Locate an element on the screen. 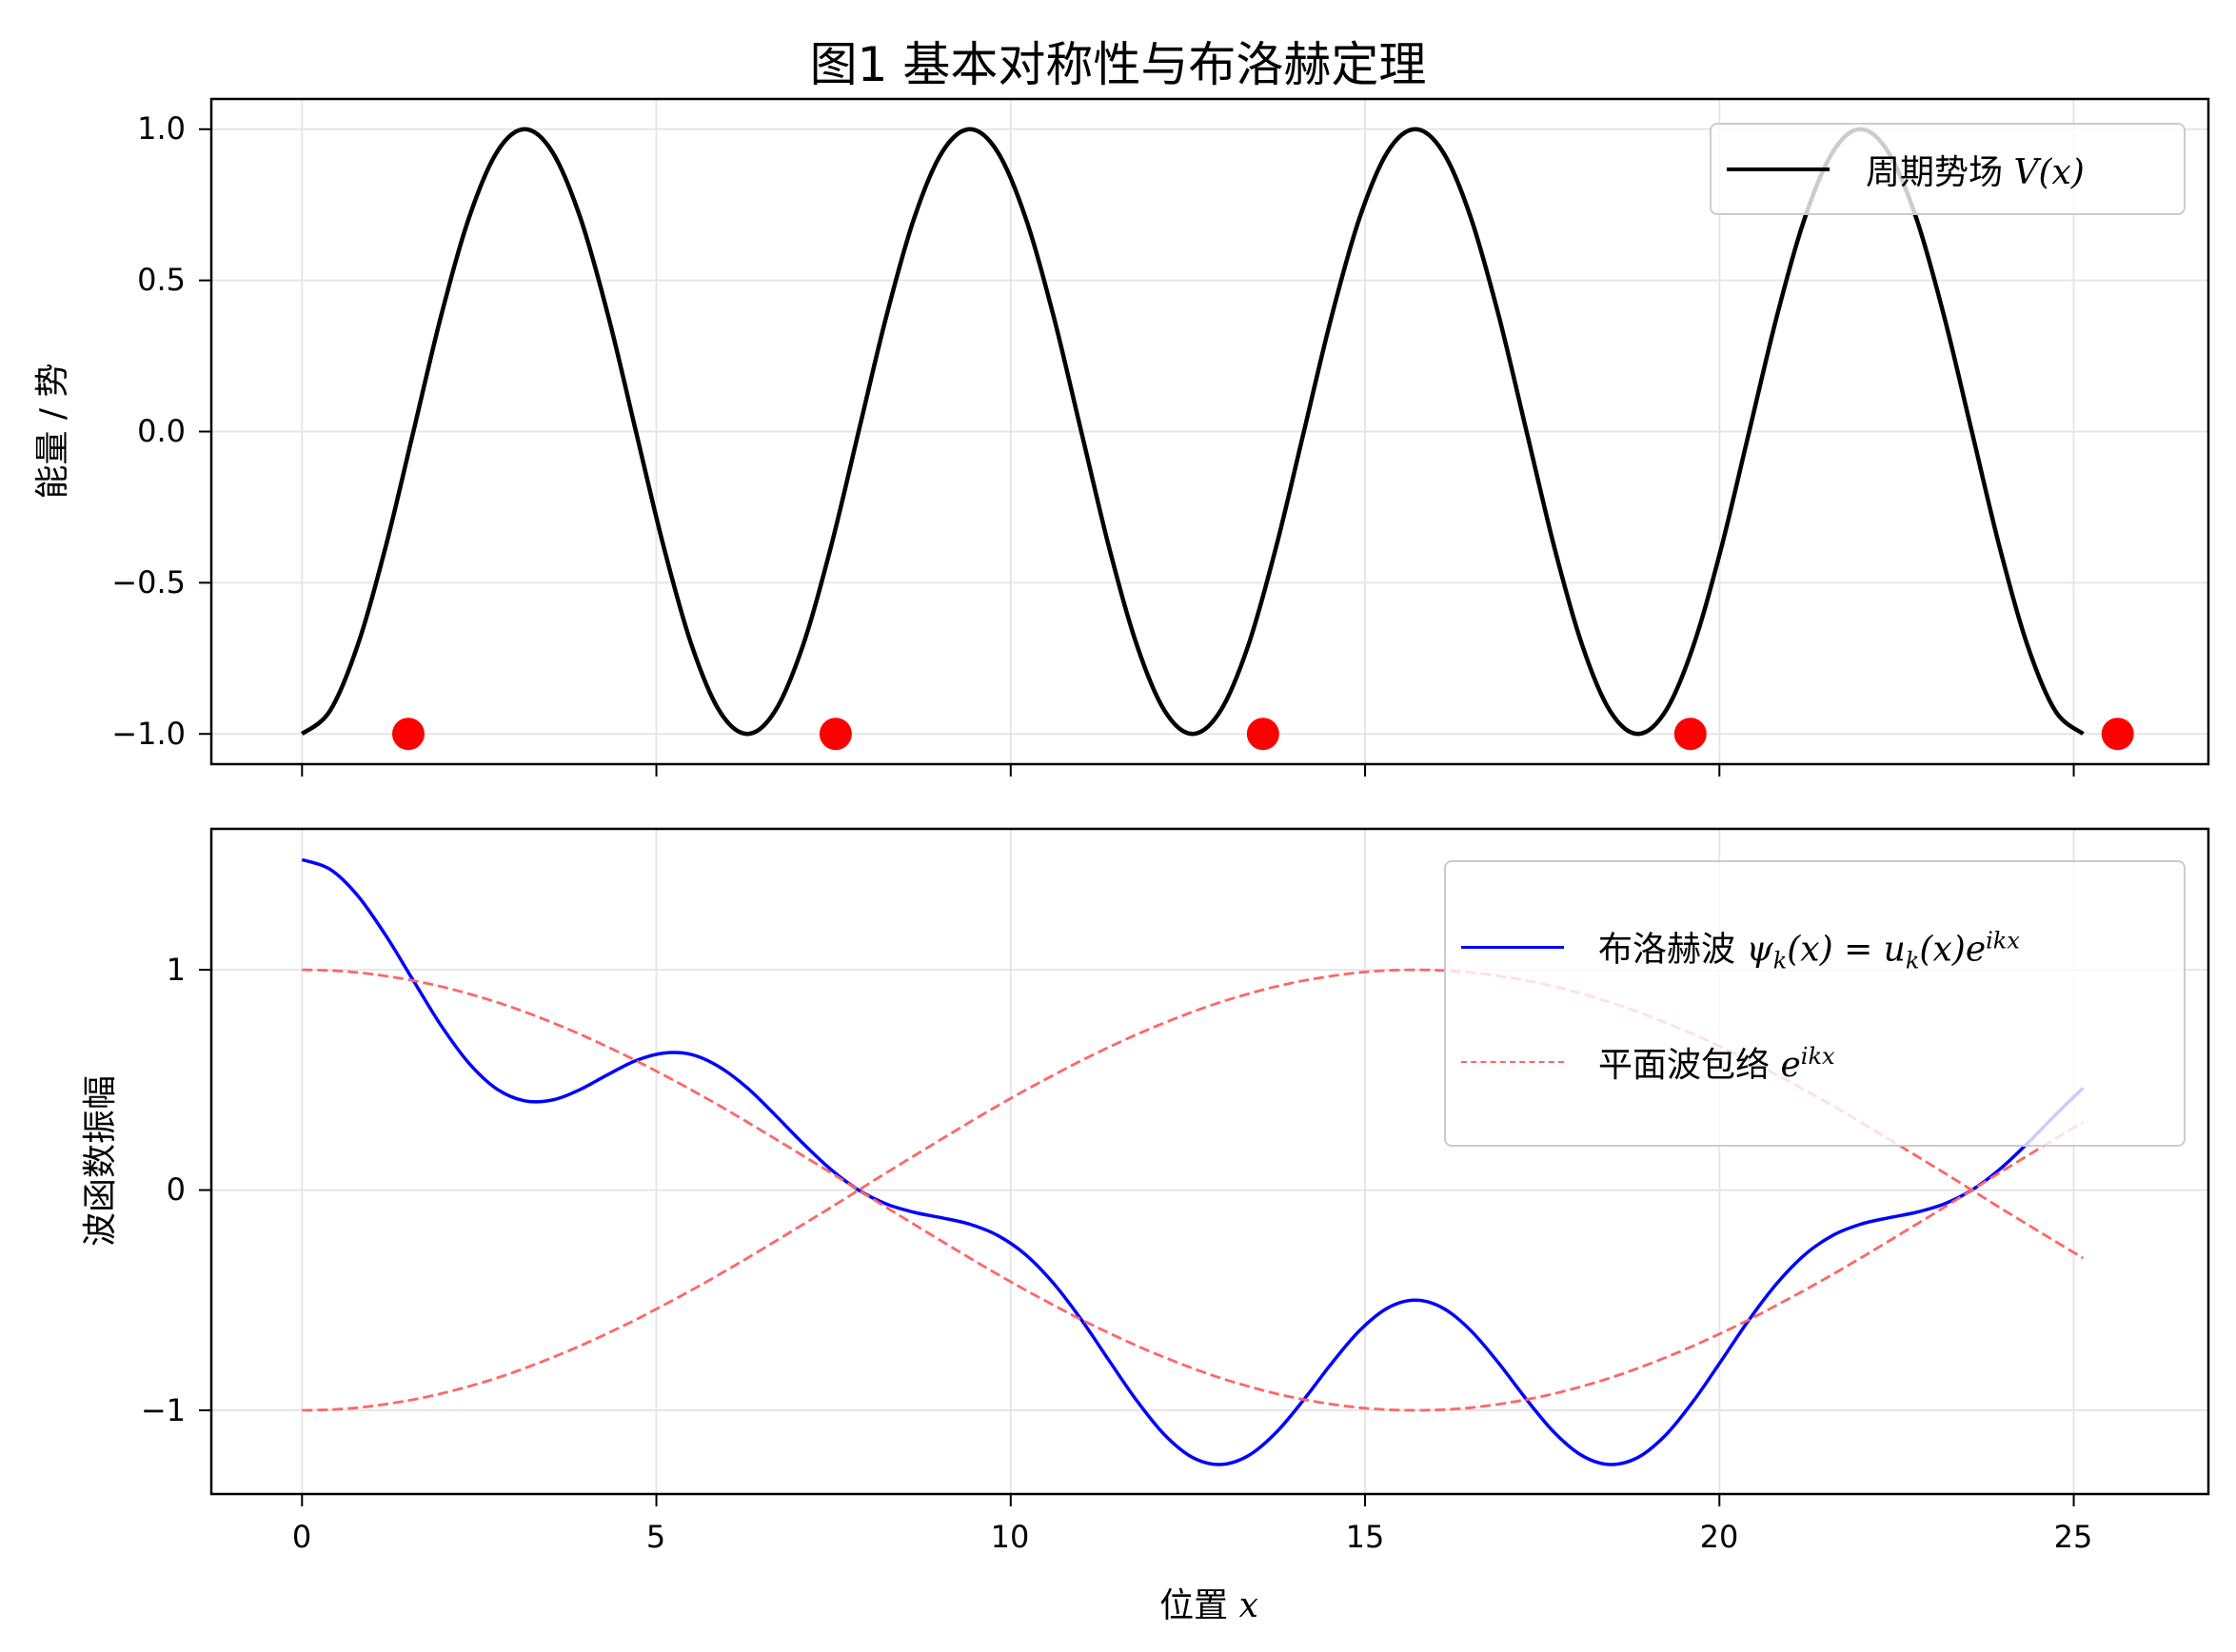 The width and height of the screenshot is (2236, 1652). xtick-label: 5 is located at coordinates (655, 1537).